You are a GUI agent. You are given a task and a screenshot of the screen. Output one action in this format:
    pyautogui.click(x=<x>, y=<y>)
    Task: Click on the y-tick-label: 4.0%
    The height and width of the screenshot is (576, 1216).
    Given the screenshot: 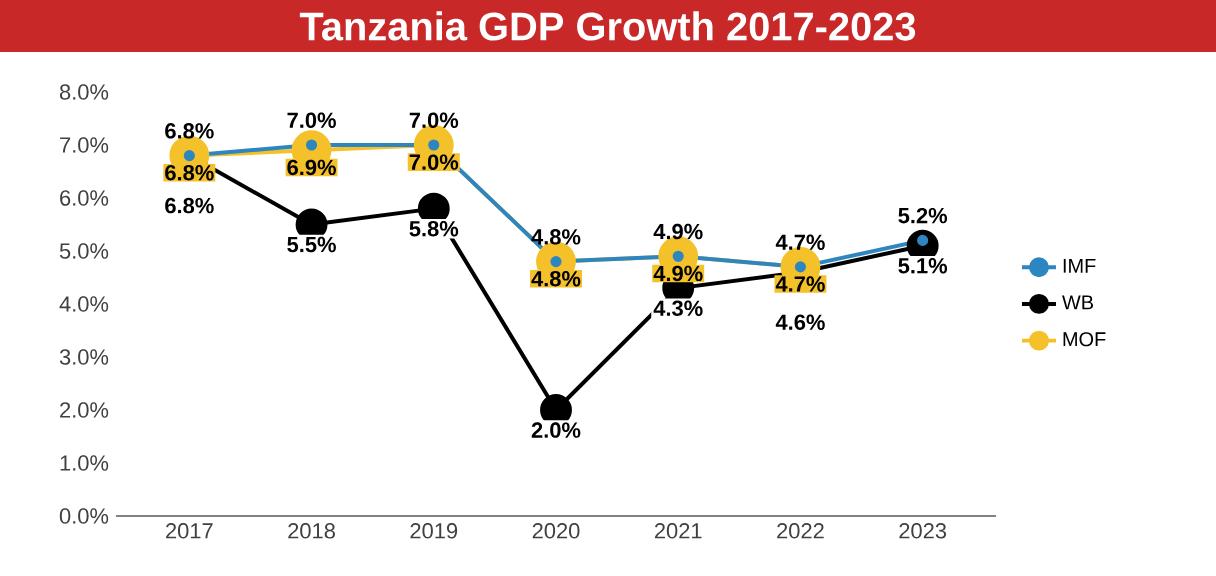 What is the action you would take?
    pyautogui.click(x=84, y=304)
    